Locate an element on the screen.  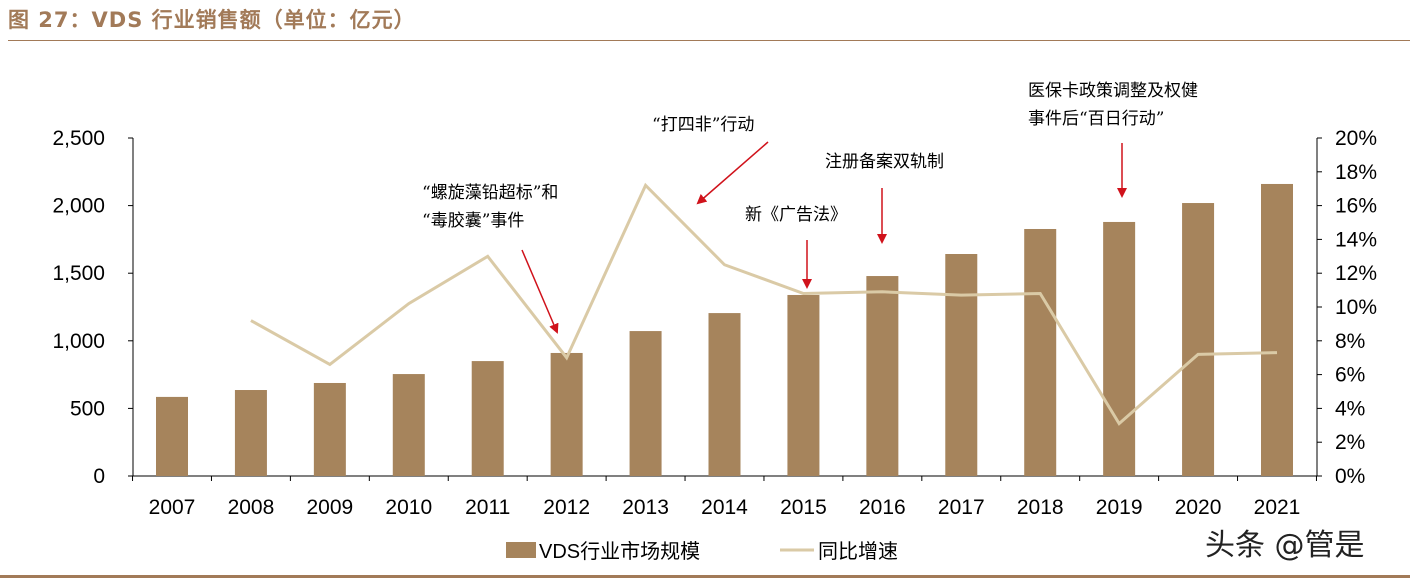
bar-2019 is located at coordinates (1119, 348).